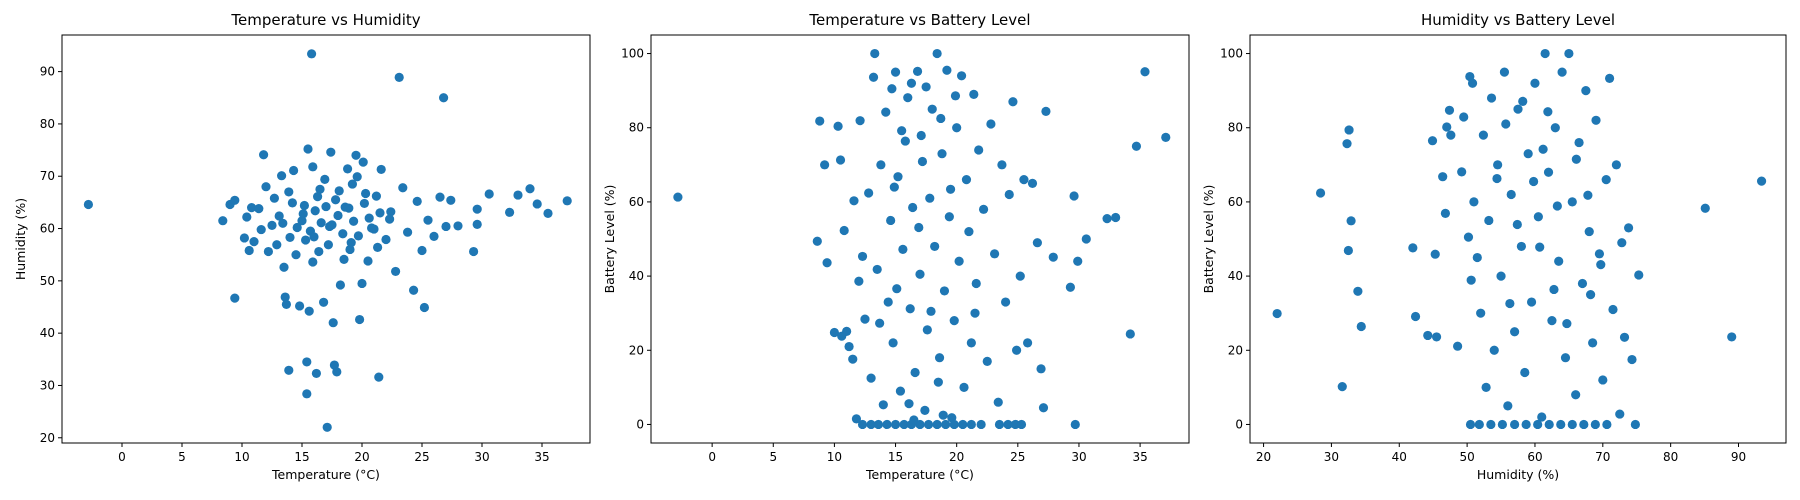 The image size is (1800, 500). I want to click on y-tick-label: 20, so click(47, 438).